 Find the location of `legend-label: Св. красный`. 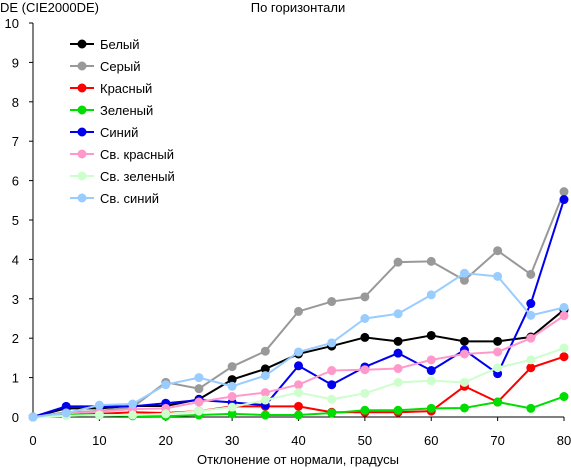

legend-label: Св. красный is located at coordinates (137, 154).